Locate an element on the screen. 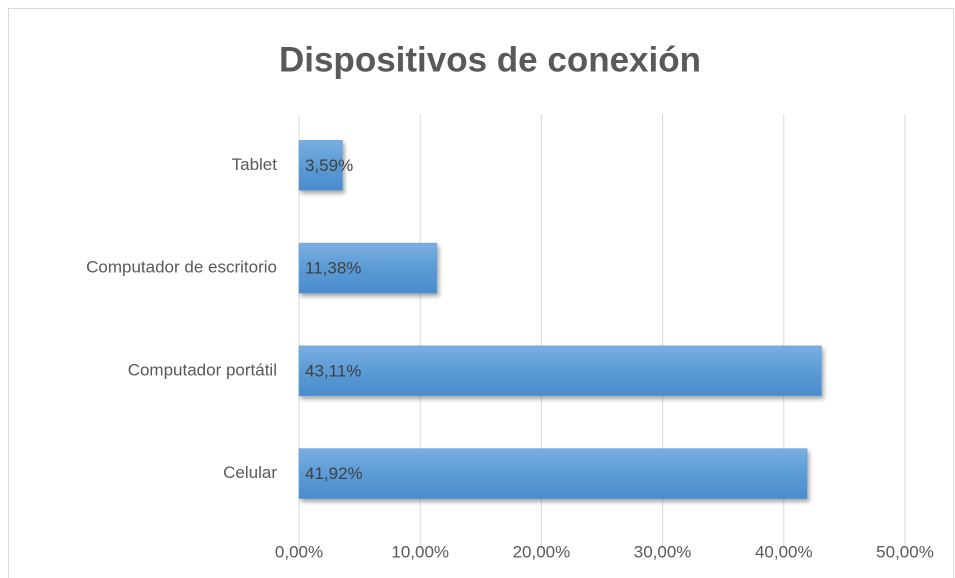 Image resolution: width=955 pixels, height=578 pixels. x-tick-label: 40,00% is located at coordinates (784, 551).